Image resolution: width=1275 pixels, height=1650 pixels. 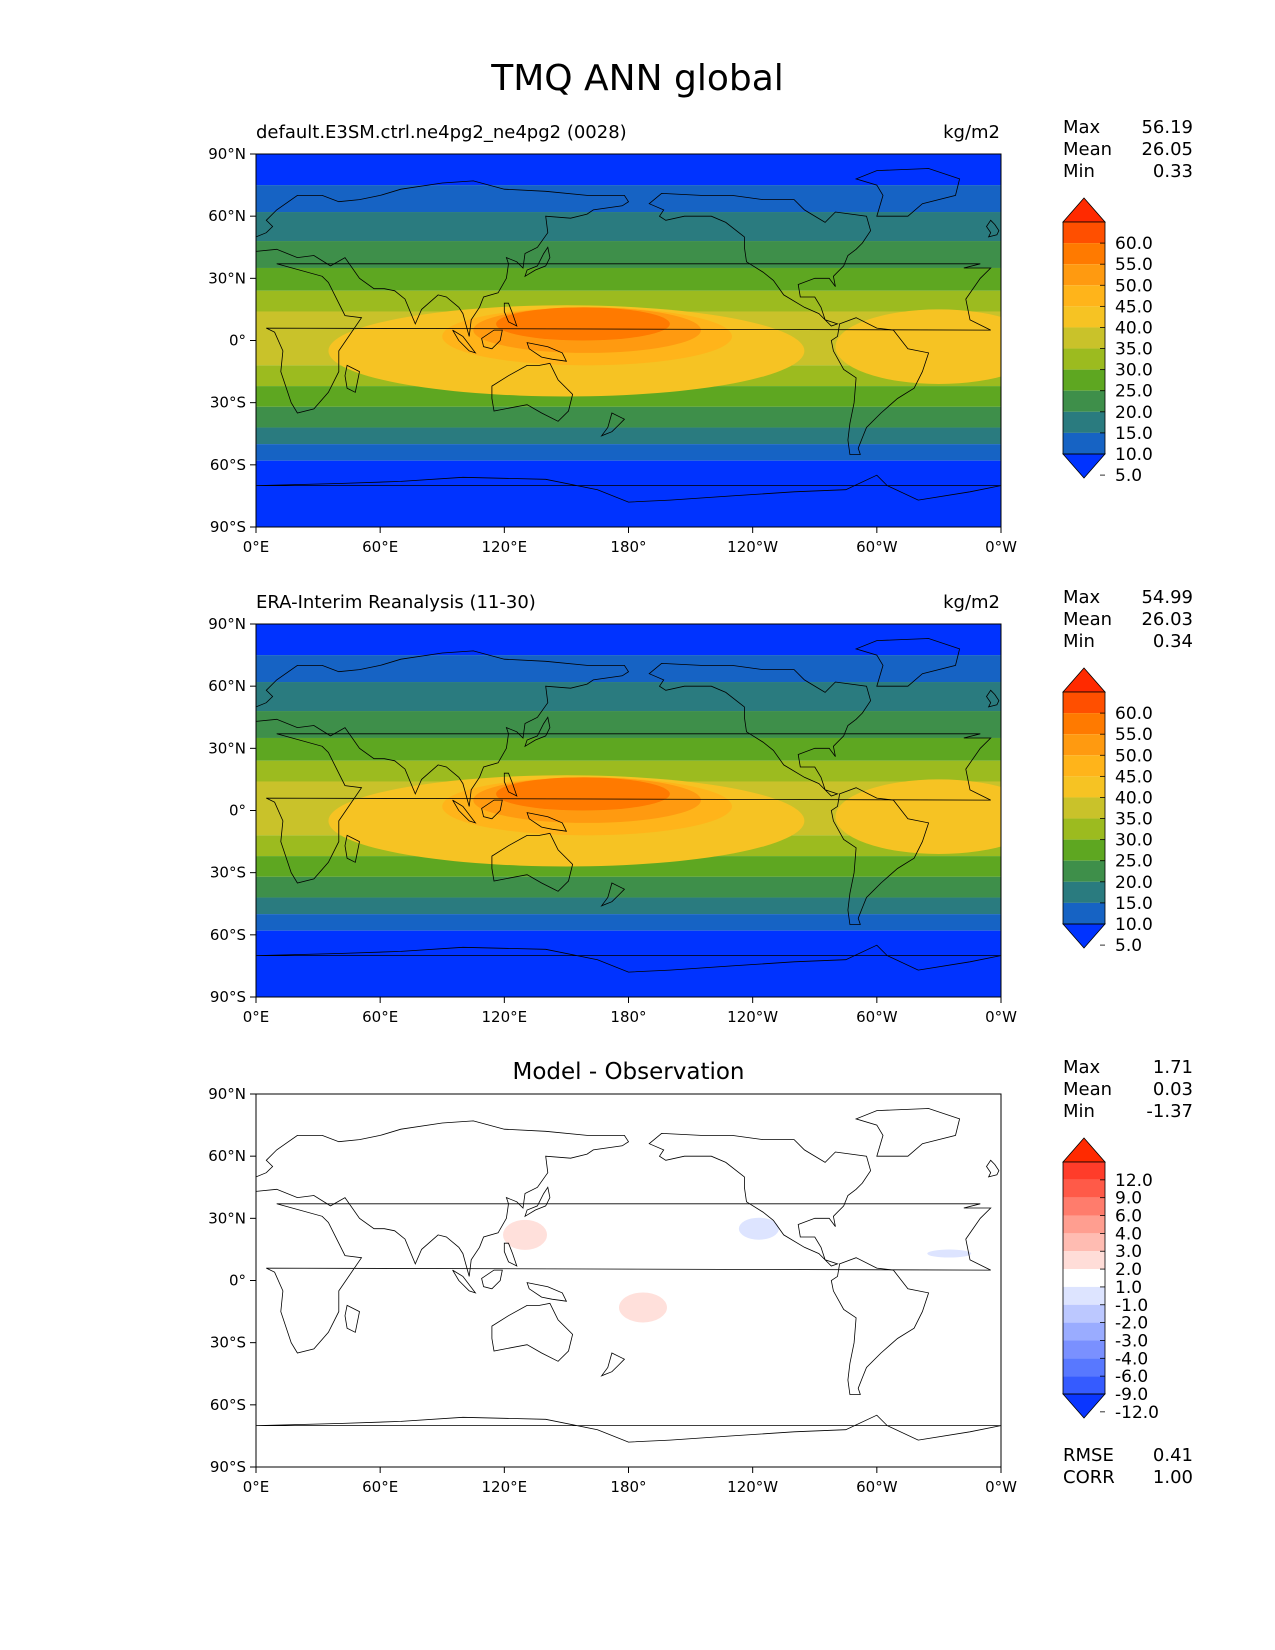 I want to click on panel-center-title: Model - Observation, so click(x=628, y=1072).